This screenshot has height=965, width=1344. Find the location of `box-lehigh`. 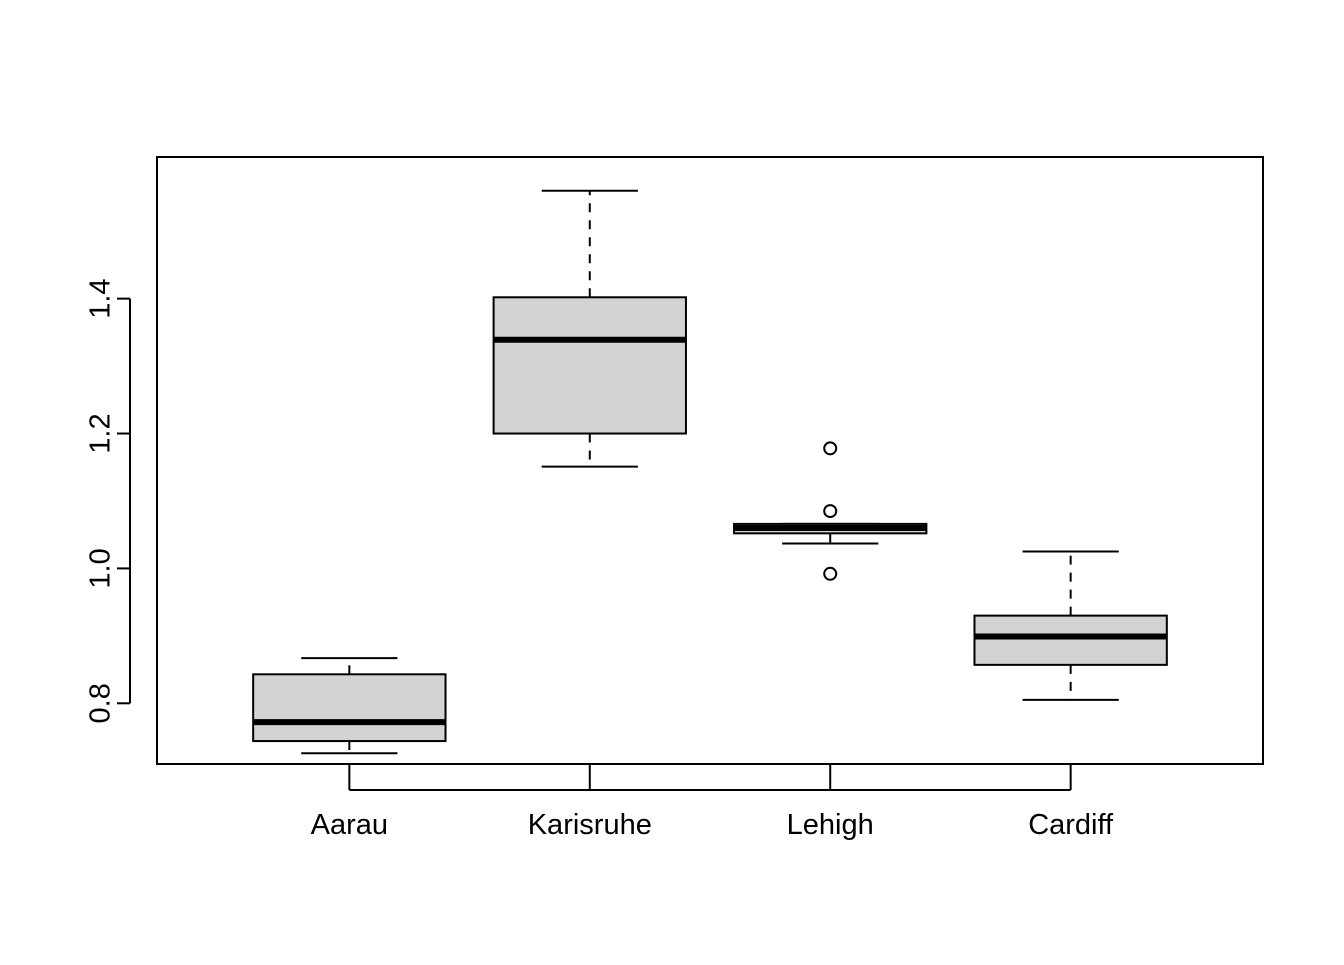

box-lehigh is located at coordinates (830, 511).